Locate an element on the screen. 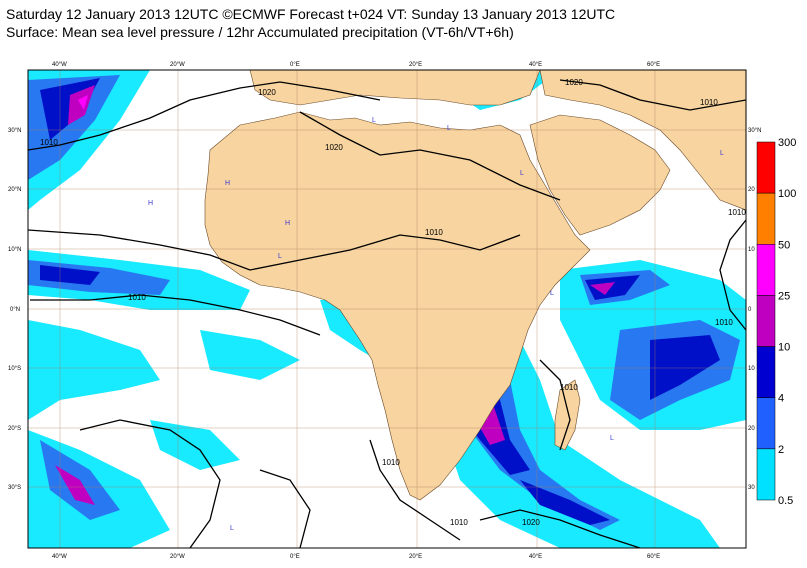  madagascar is located at coordinates (567, 415).